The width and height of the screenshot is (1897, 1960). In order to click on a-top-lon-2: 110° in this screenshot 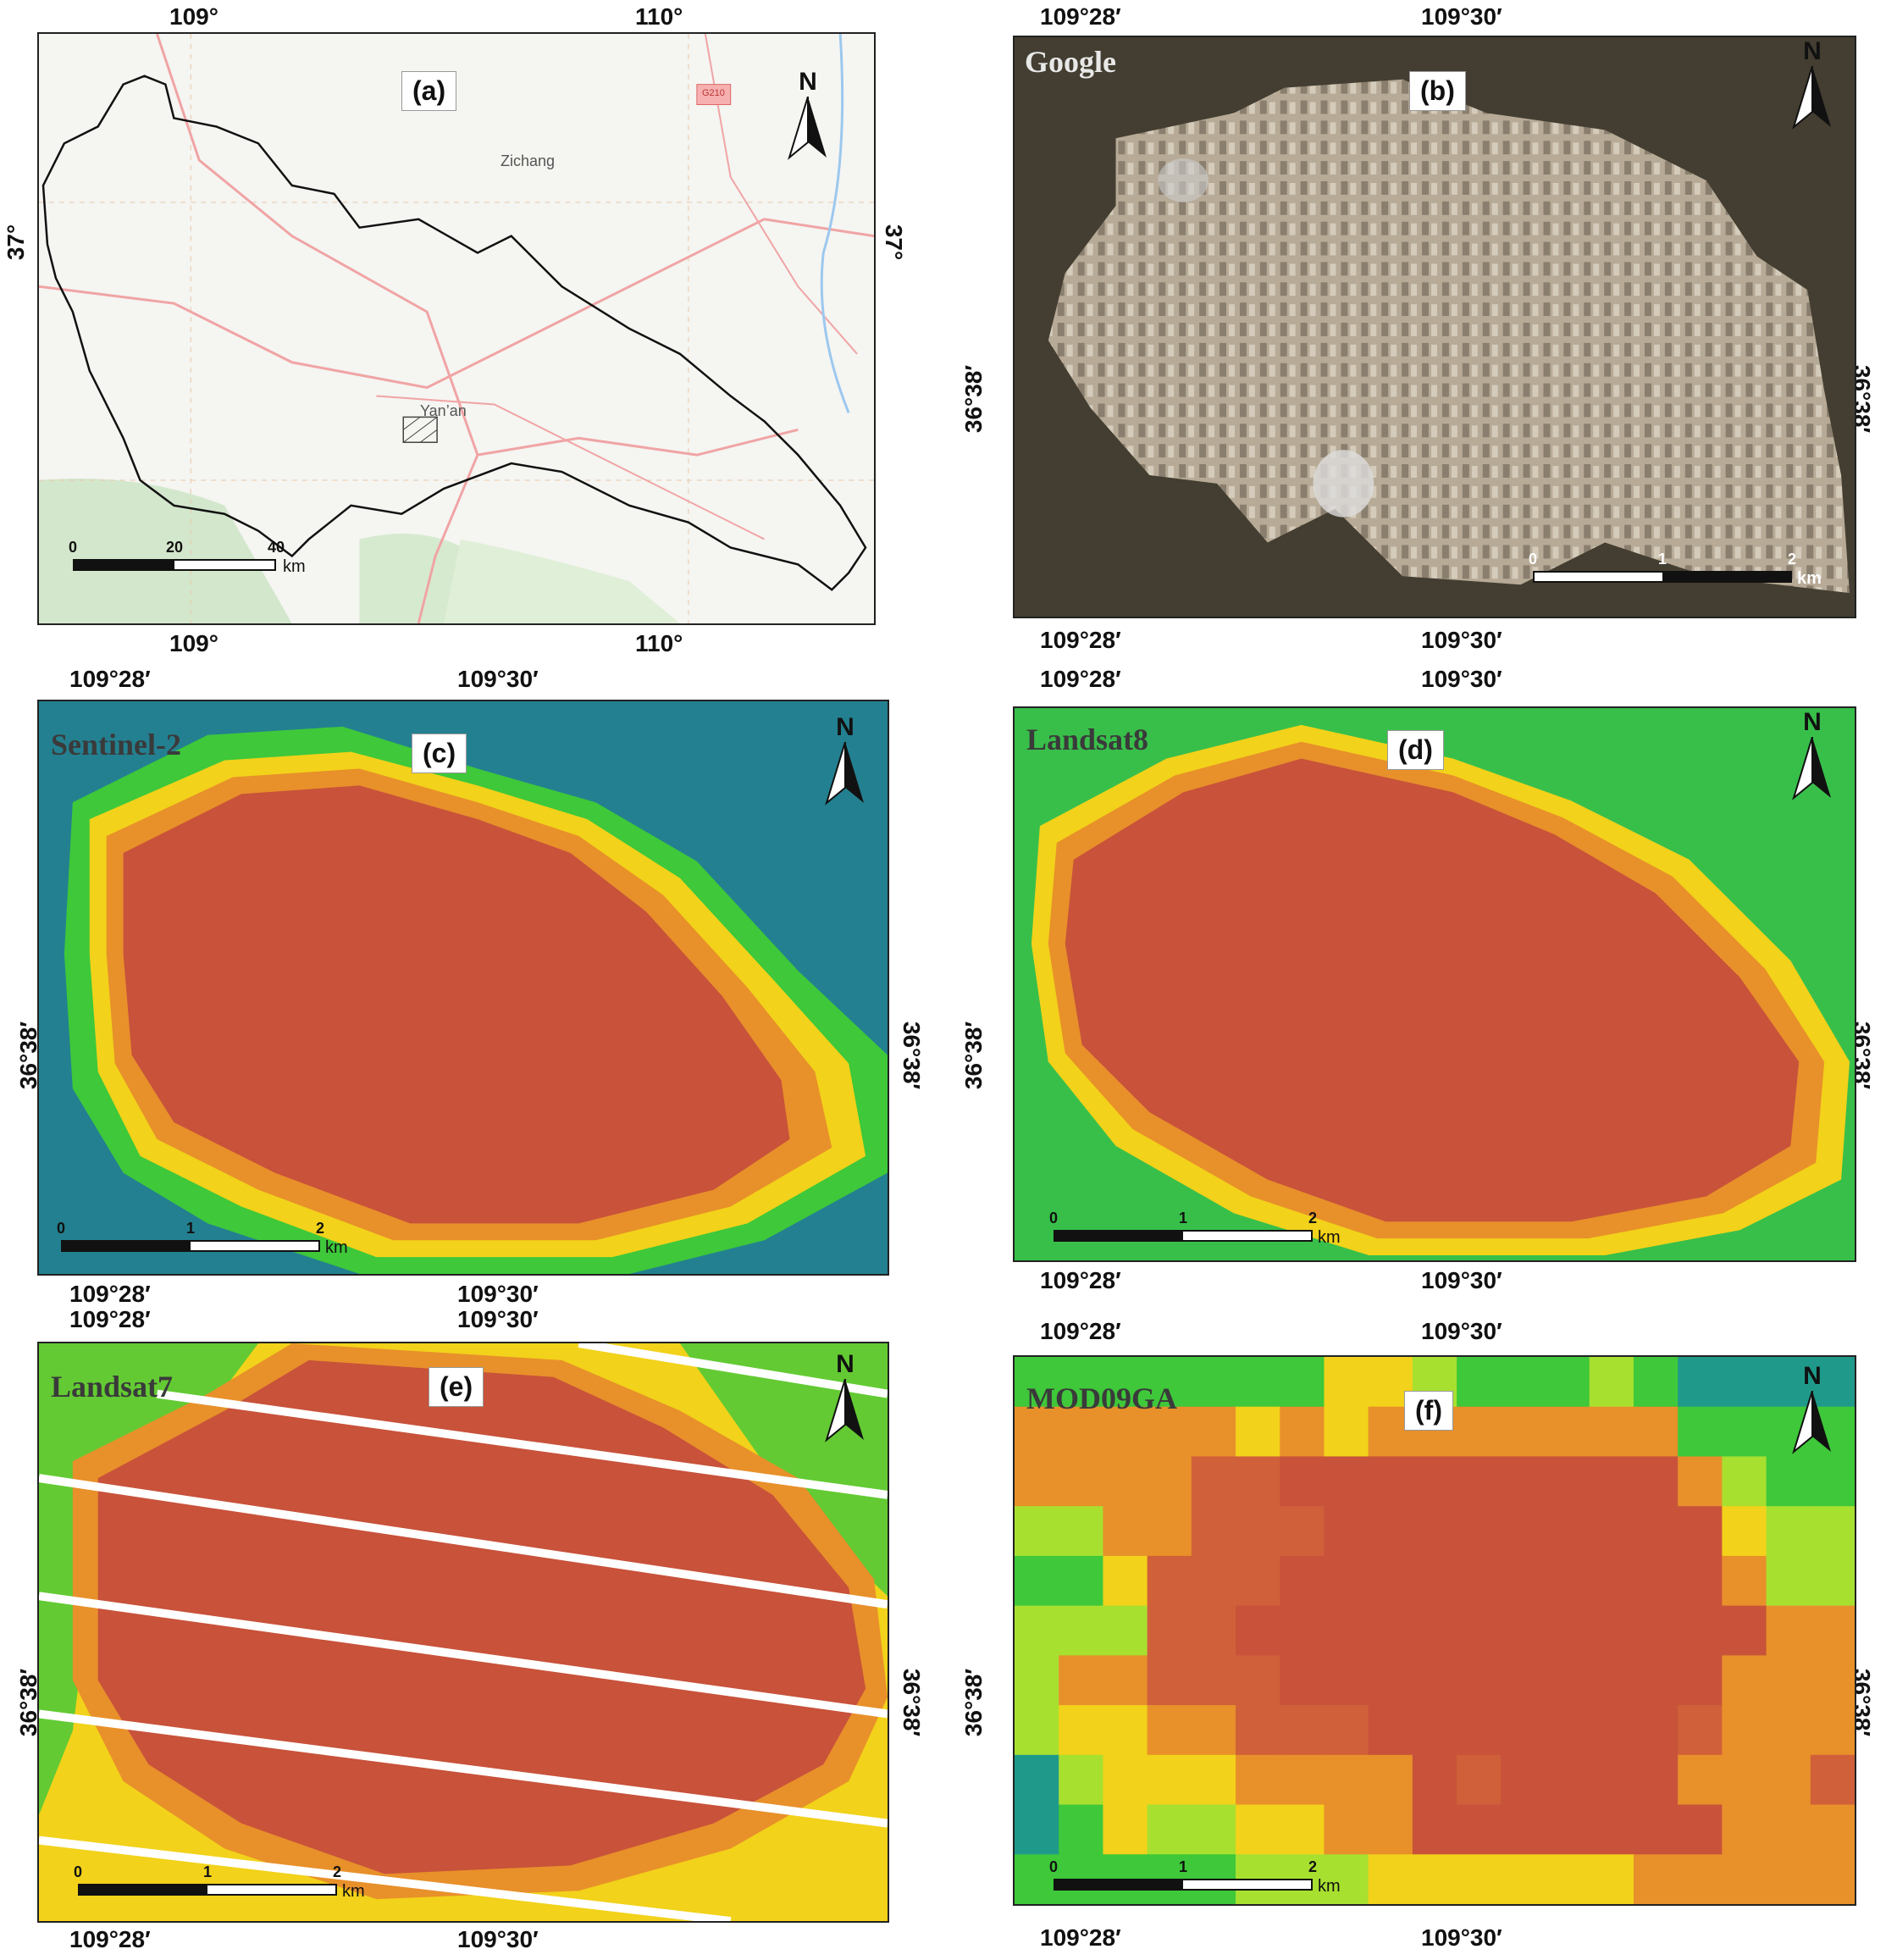, I will do `click(659, 16)`.